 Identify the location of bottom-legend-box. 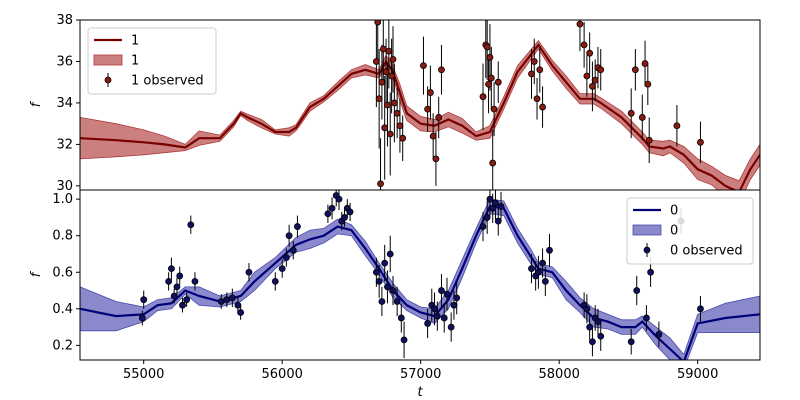
(690, 231).